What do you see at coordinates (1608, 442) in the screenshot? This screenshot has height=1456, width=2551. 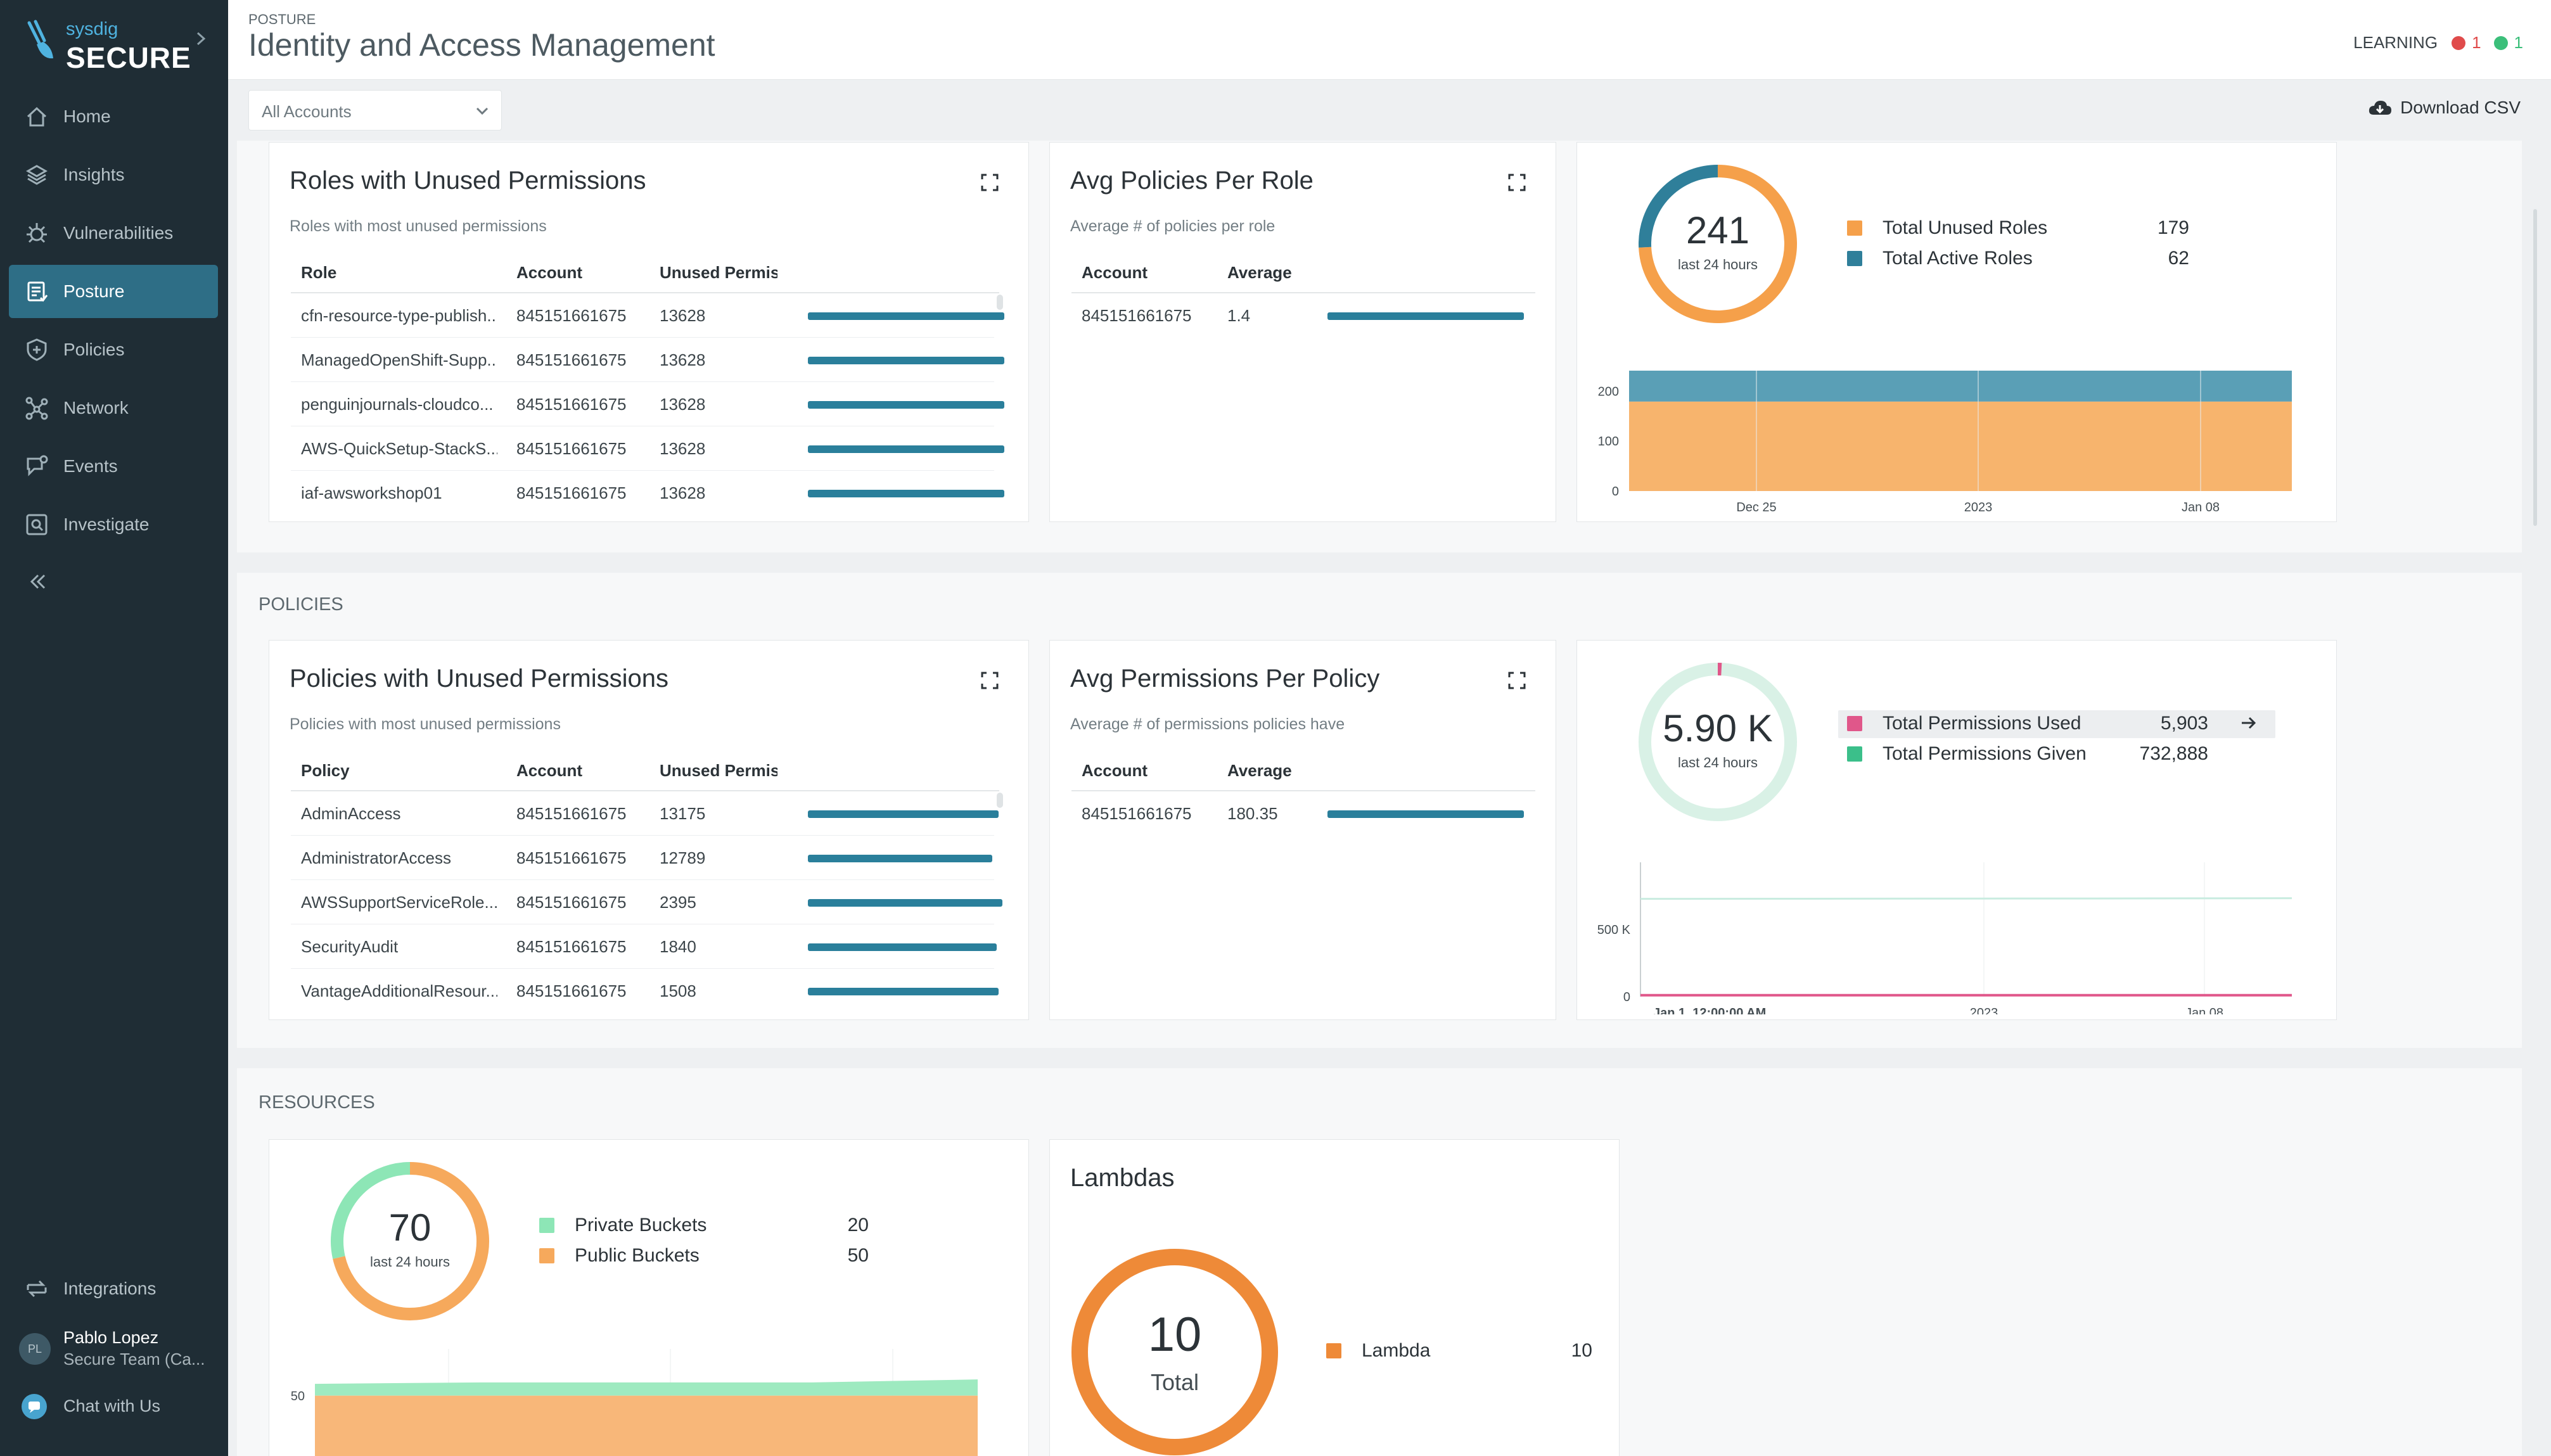 I see `y-tick-label: 100` at bounding box center [1608, 442].